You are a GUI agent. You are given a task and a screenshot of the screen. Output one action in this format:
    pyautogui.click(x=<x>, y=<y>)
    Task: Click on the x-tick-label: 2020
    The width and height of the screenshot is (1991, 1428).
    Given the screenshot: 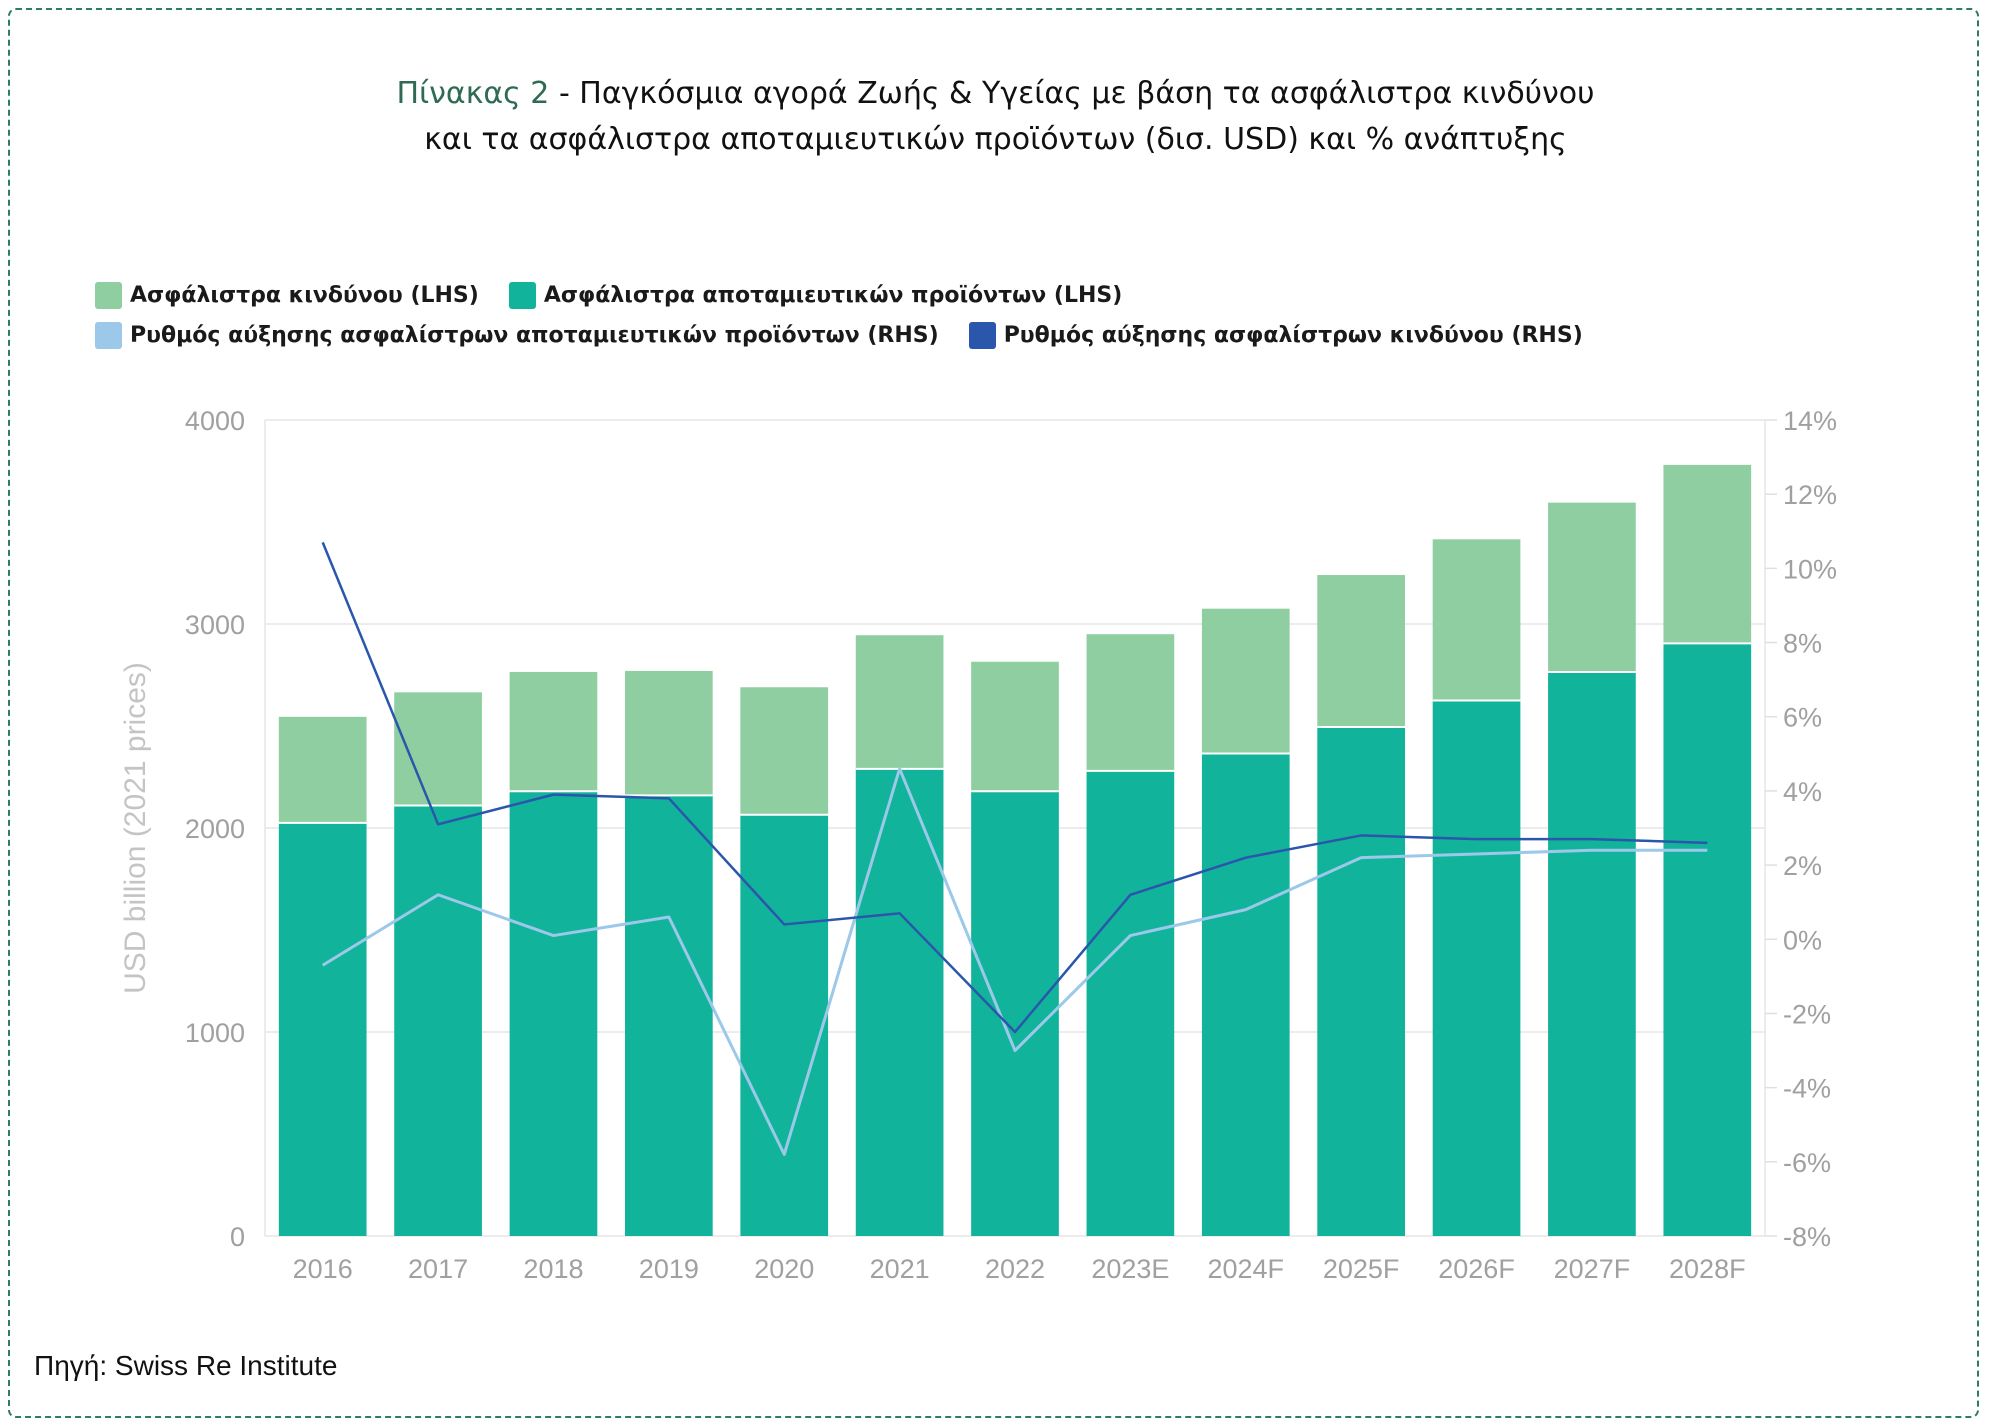 What is the action you would take?
    pyautogui.click(x=784, y=1269)
    